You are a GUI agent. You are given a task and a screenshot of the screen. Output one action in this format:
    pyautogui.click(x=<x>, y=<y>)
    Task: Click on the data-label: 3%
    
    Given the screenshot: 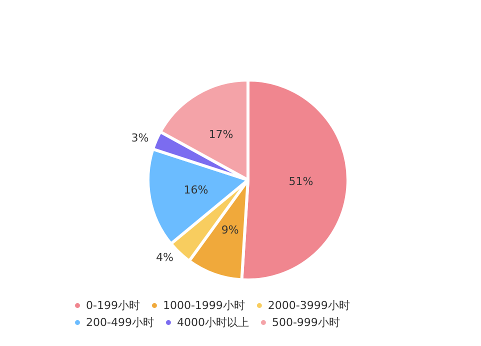 What is the action you would take?
    pyautogui.click(x=140, y=137)
    